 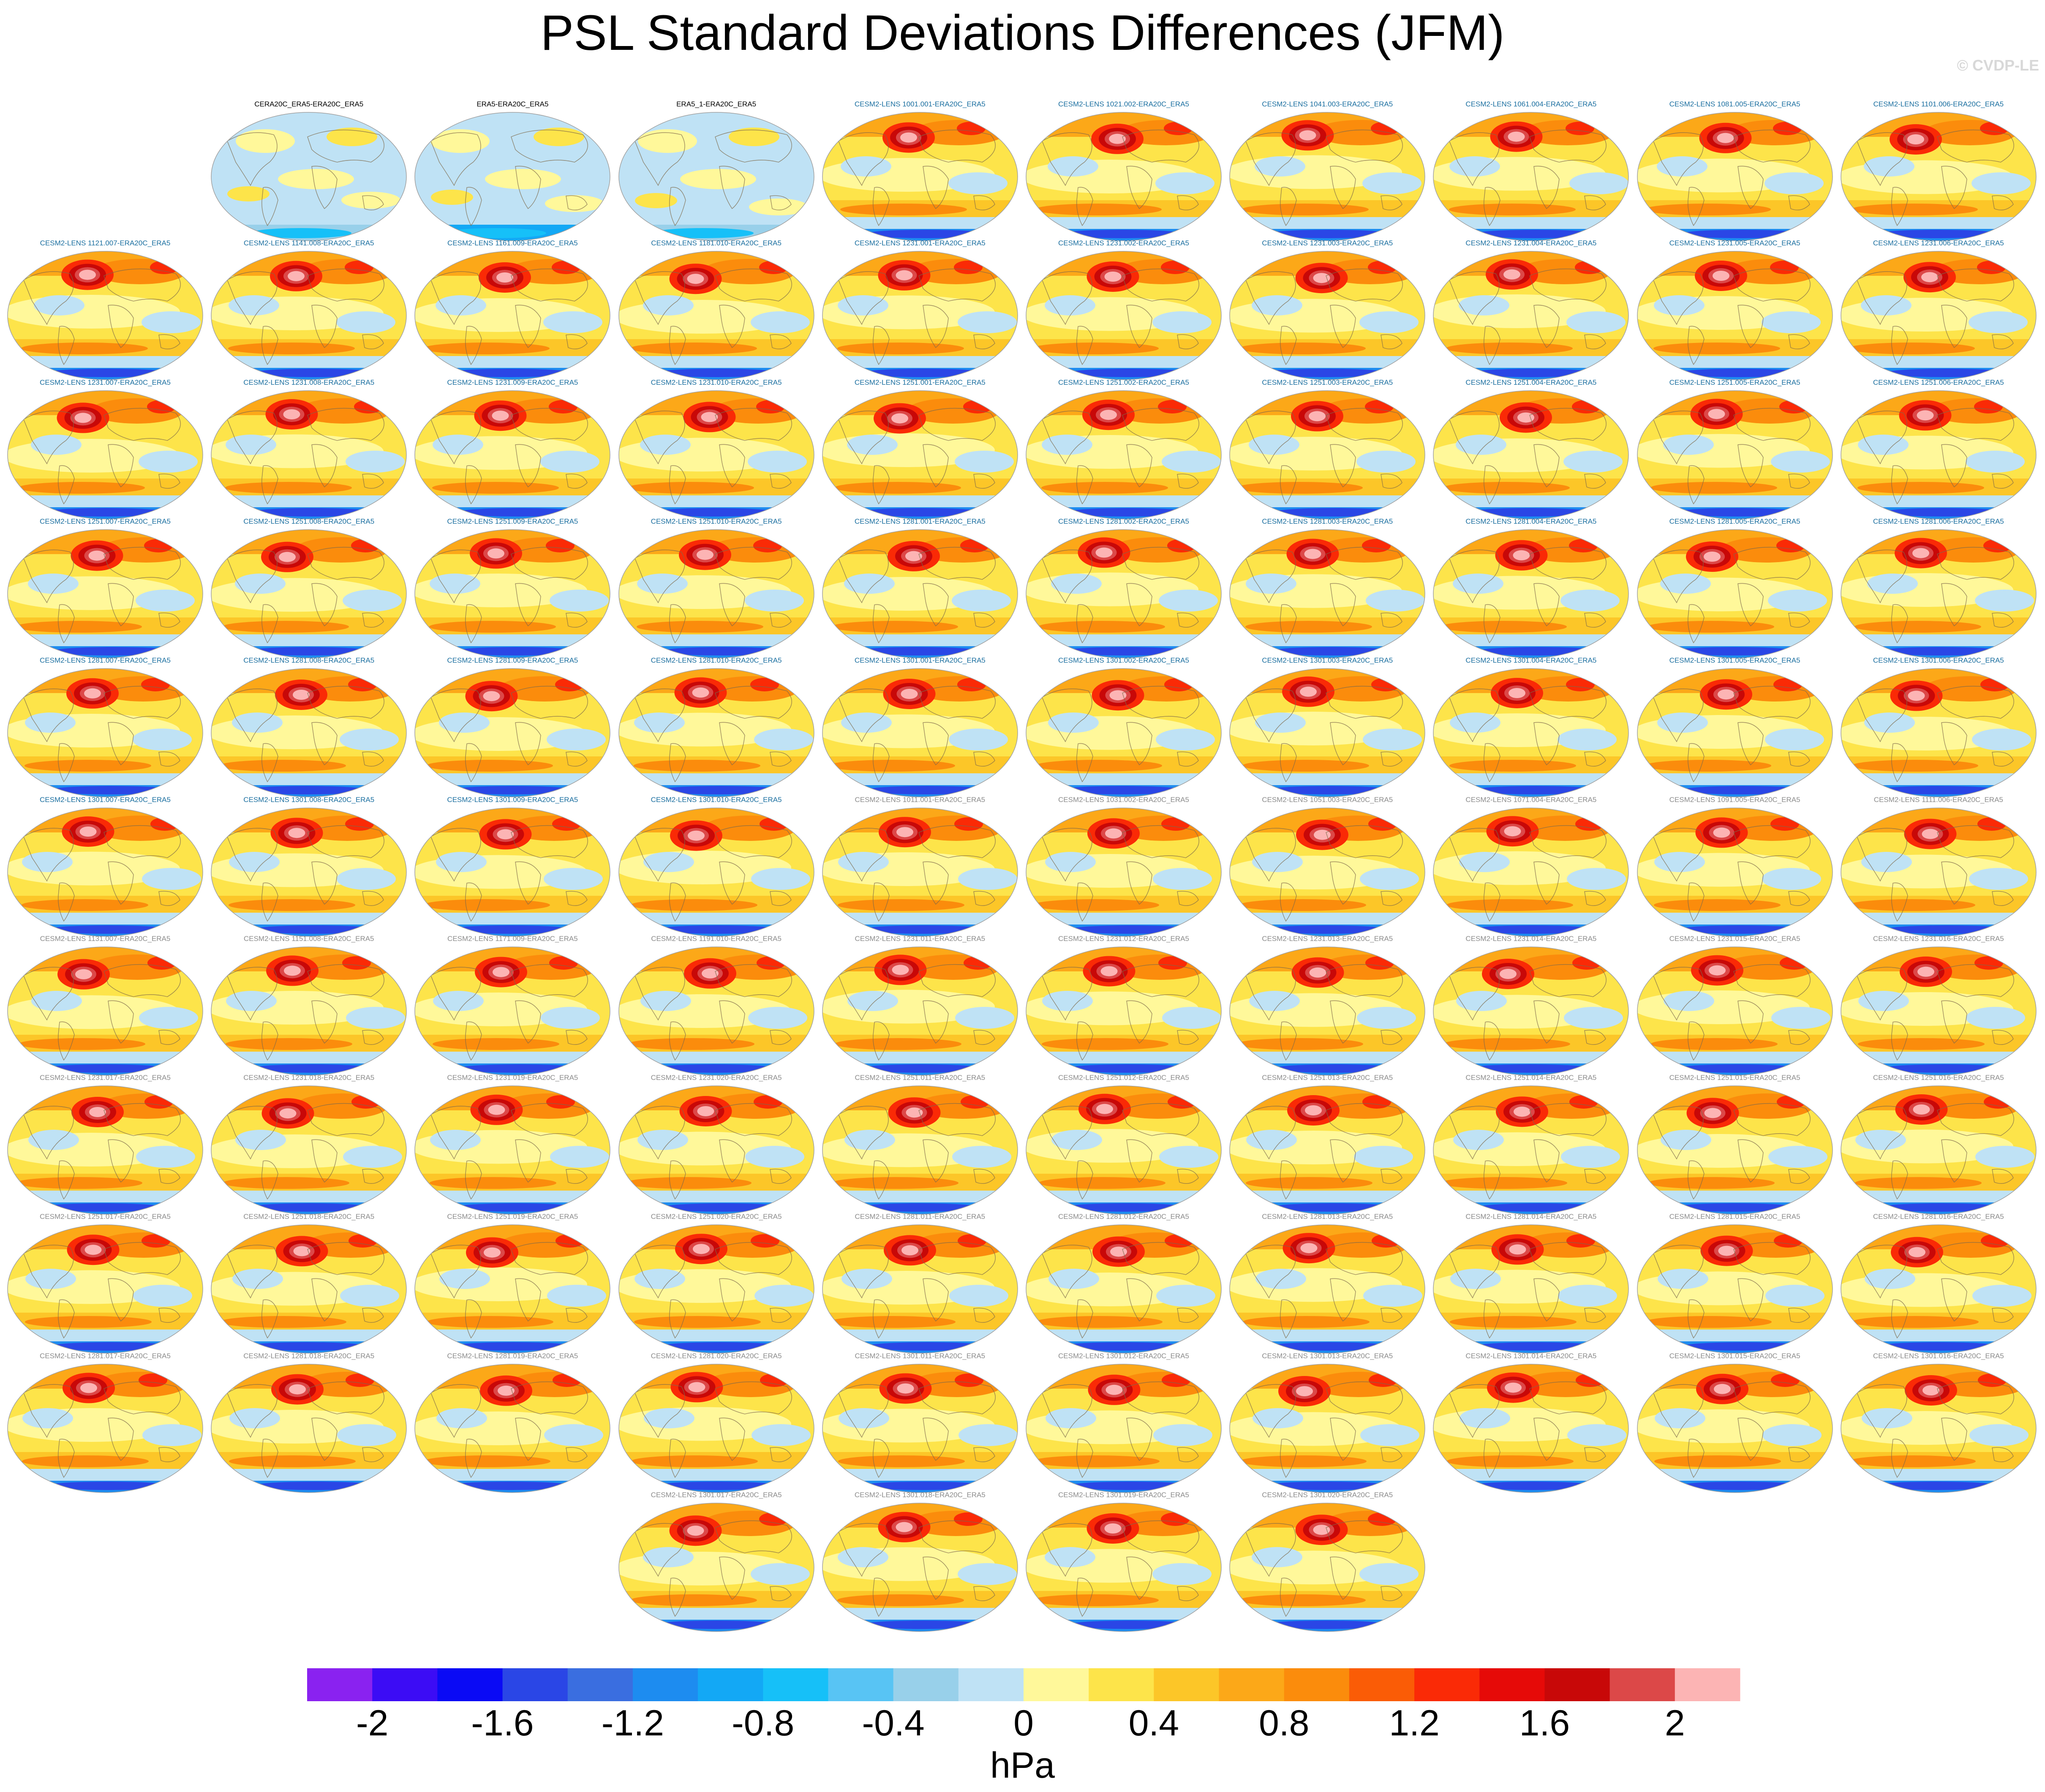 I want to click on map-panel: CESM2-LENS 1281.004-ERA20C_ERA5, so click(x=1531, y=588).